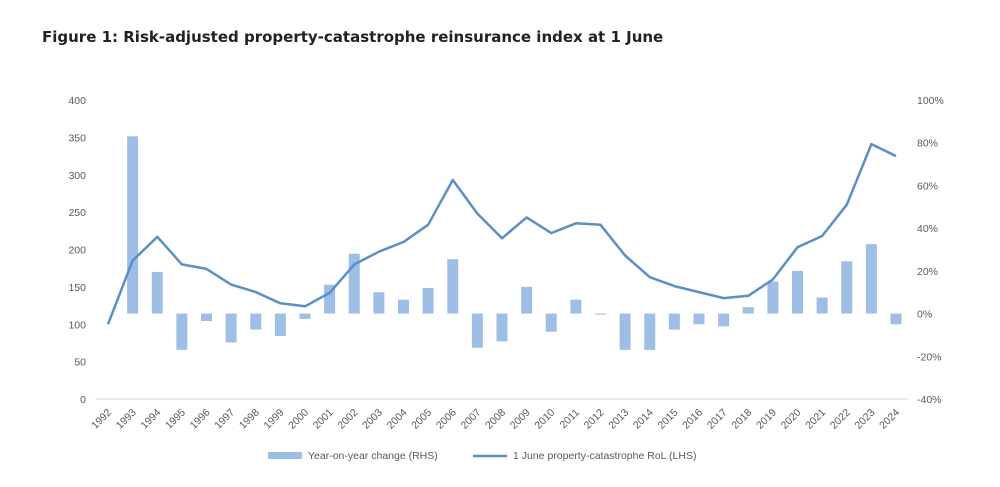 Image resolution: width=1000 pixels, height=487 pixels. I want to click on x-tick-label: 1992, so click(101, 419).